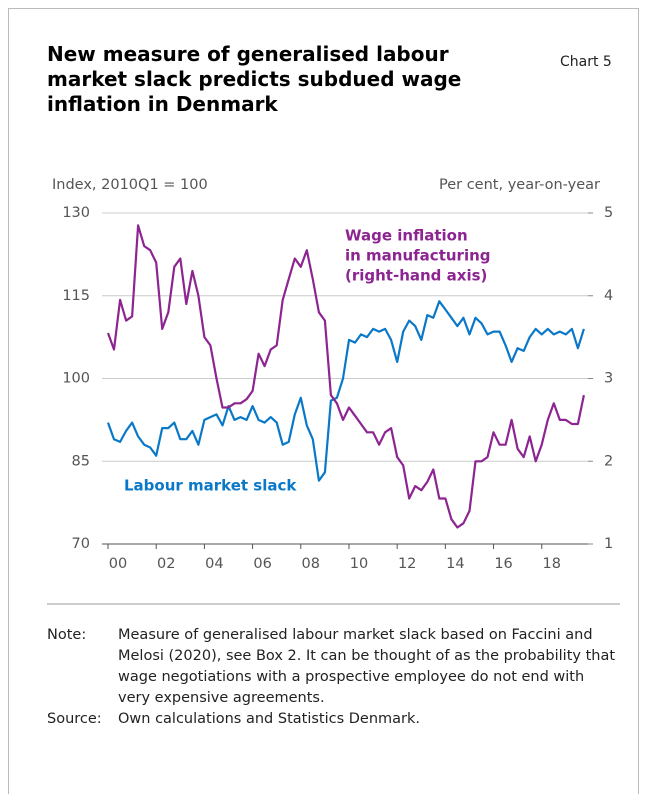  Describe the element at coordinates (608, 379) in the screenshot. I see `y2-tick-label: 3` at that location.